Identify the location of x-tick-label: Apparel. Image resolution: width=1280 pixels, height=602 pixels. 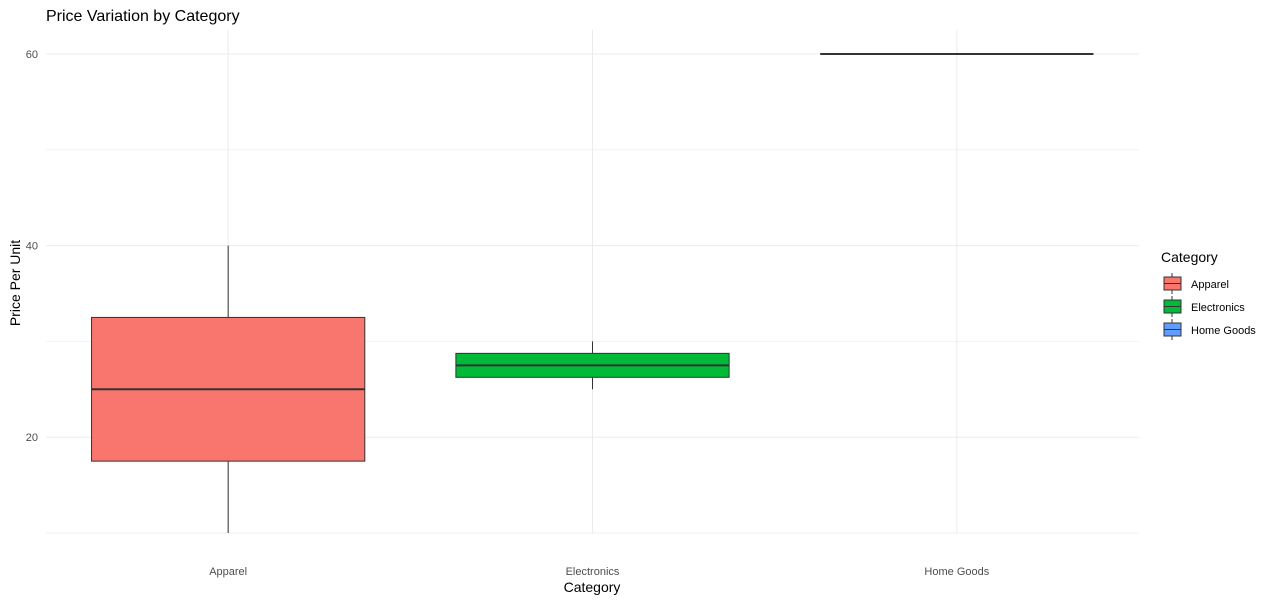
(228, 572).